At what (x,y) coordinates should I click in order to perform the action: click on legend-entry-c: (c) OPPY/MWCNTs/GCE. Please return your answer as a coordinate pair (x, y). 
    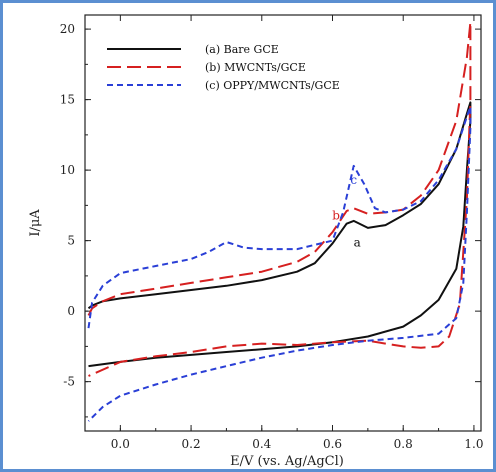
    Looking at the image, I should click on (272, 85).